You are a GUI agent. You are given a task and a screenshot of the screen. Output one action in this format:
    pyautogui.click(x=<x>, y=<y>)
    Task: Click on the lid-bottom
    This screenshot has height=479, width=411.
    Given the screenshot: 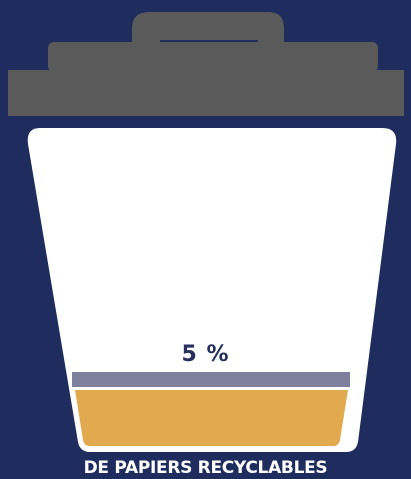 What is the action you would take?
    pyautogui.click(x=206, y=93)
    